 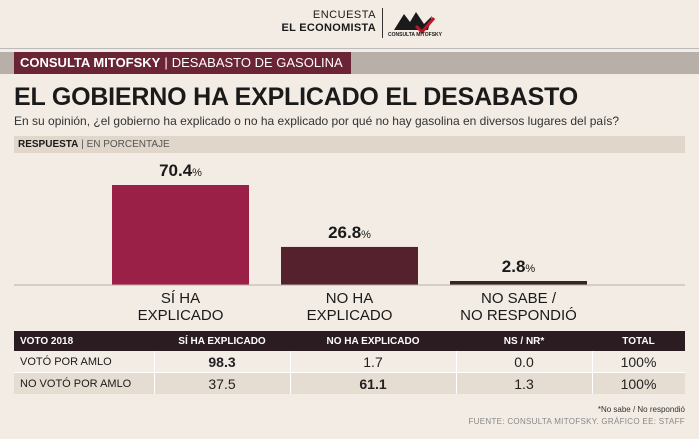 I want to click on cell-yes: 37.5, so click(x=222, y=383).